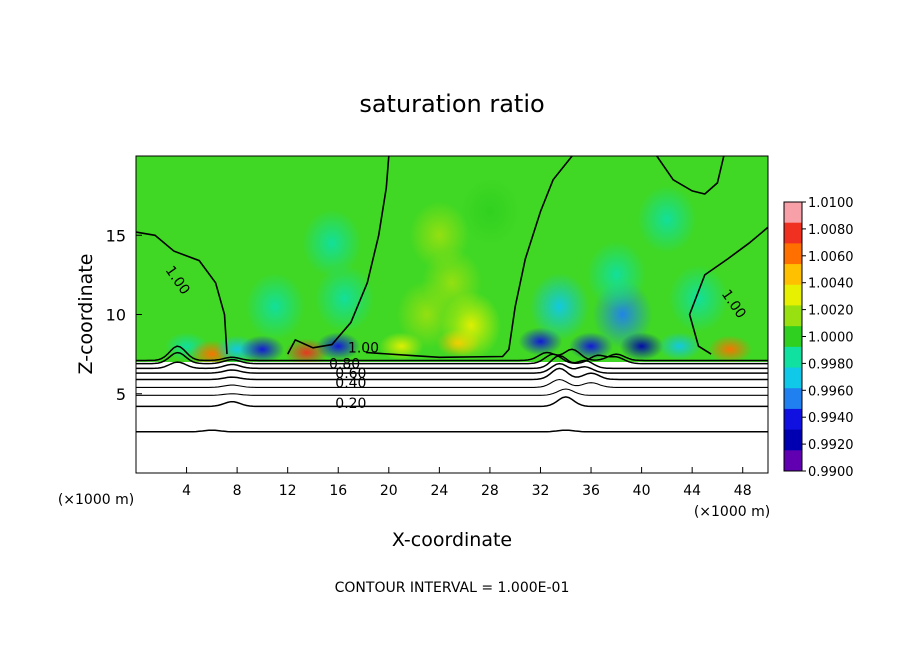 This screenshot has width=904, height=654. Describe the element at coordinates (350, 404) in the screenshot. I see `contour-label: 0.20` at that location.